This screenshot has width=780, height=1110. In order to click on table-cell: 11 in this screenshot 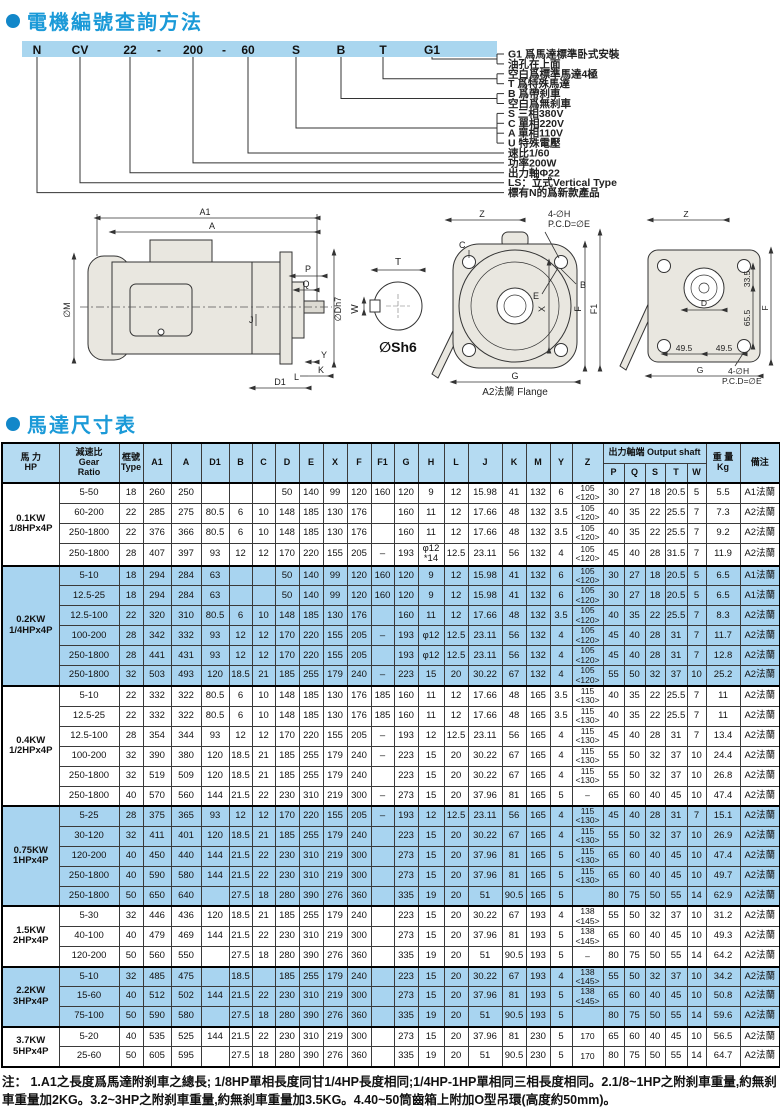, I will do `click(431, 513)`.